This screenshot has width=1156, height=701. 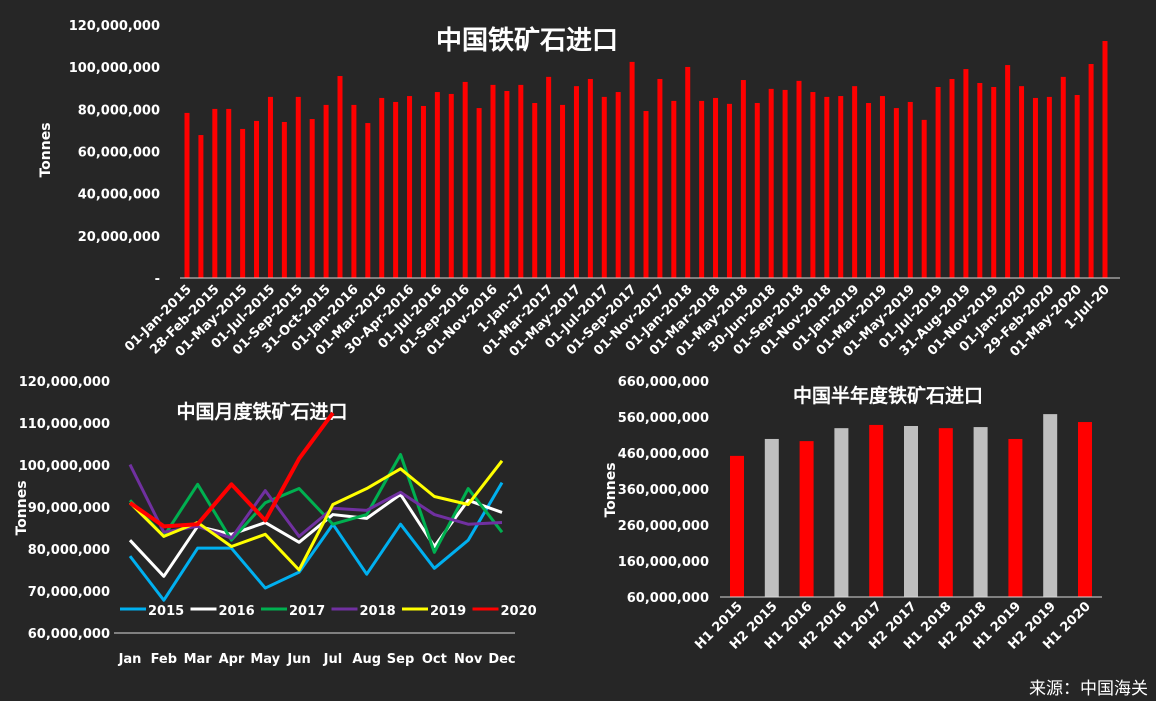 I want to click on half-year-bar-chart-ylabel: Tonnes, so click(x=611, y=489).